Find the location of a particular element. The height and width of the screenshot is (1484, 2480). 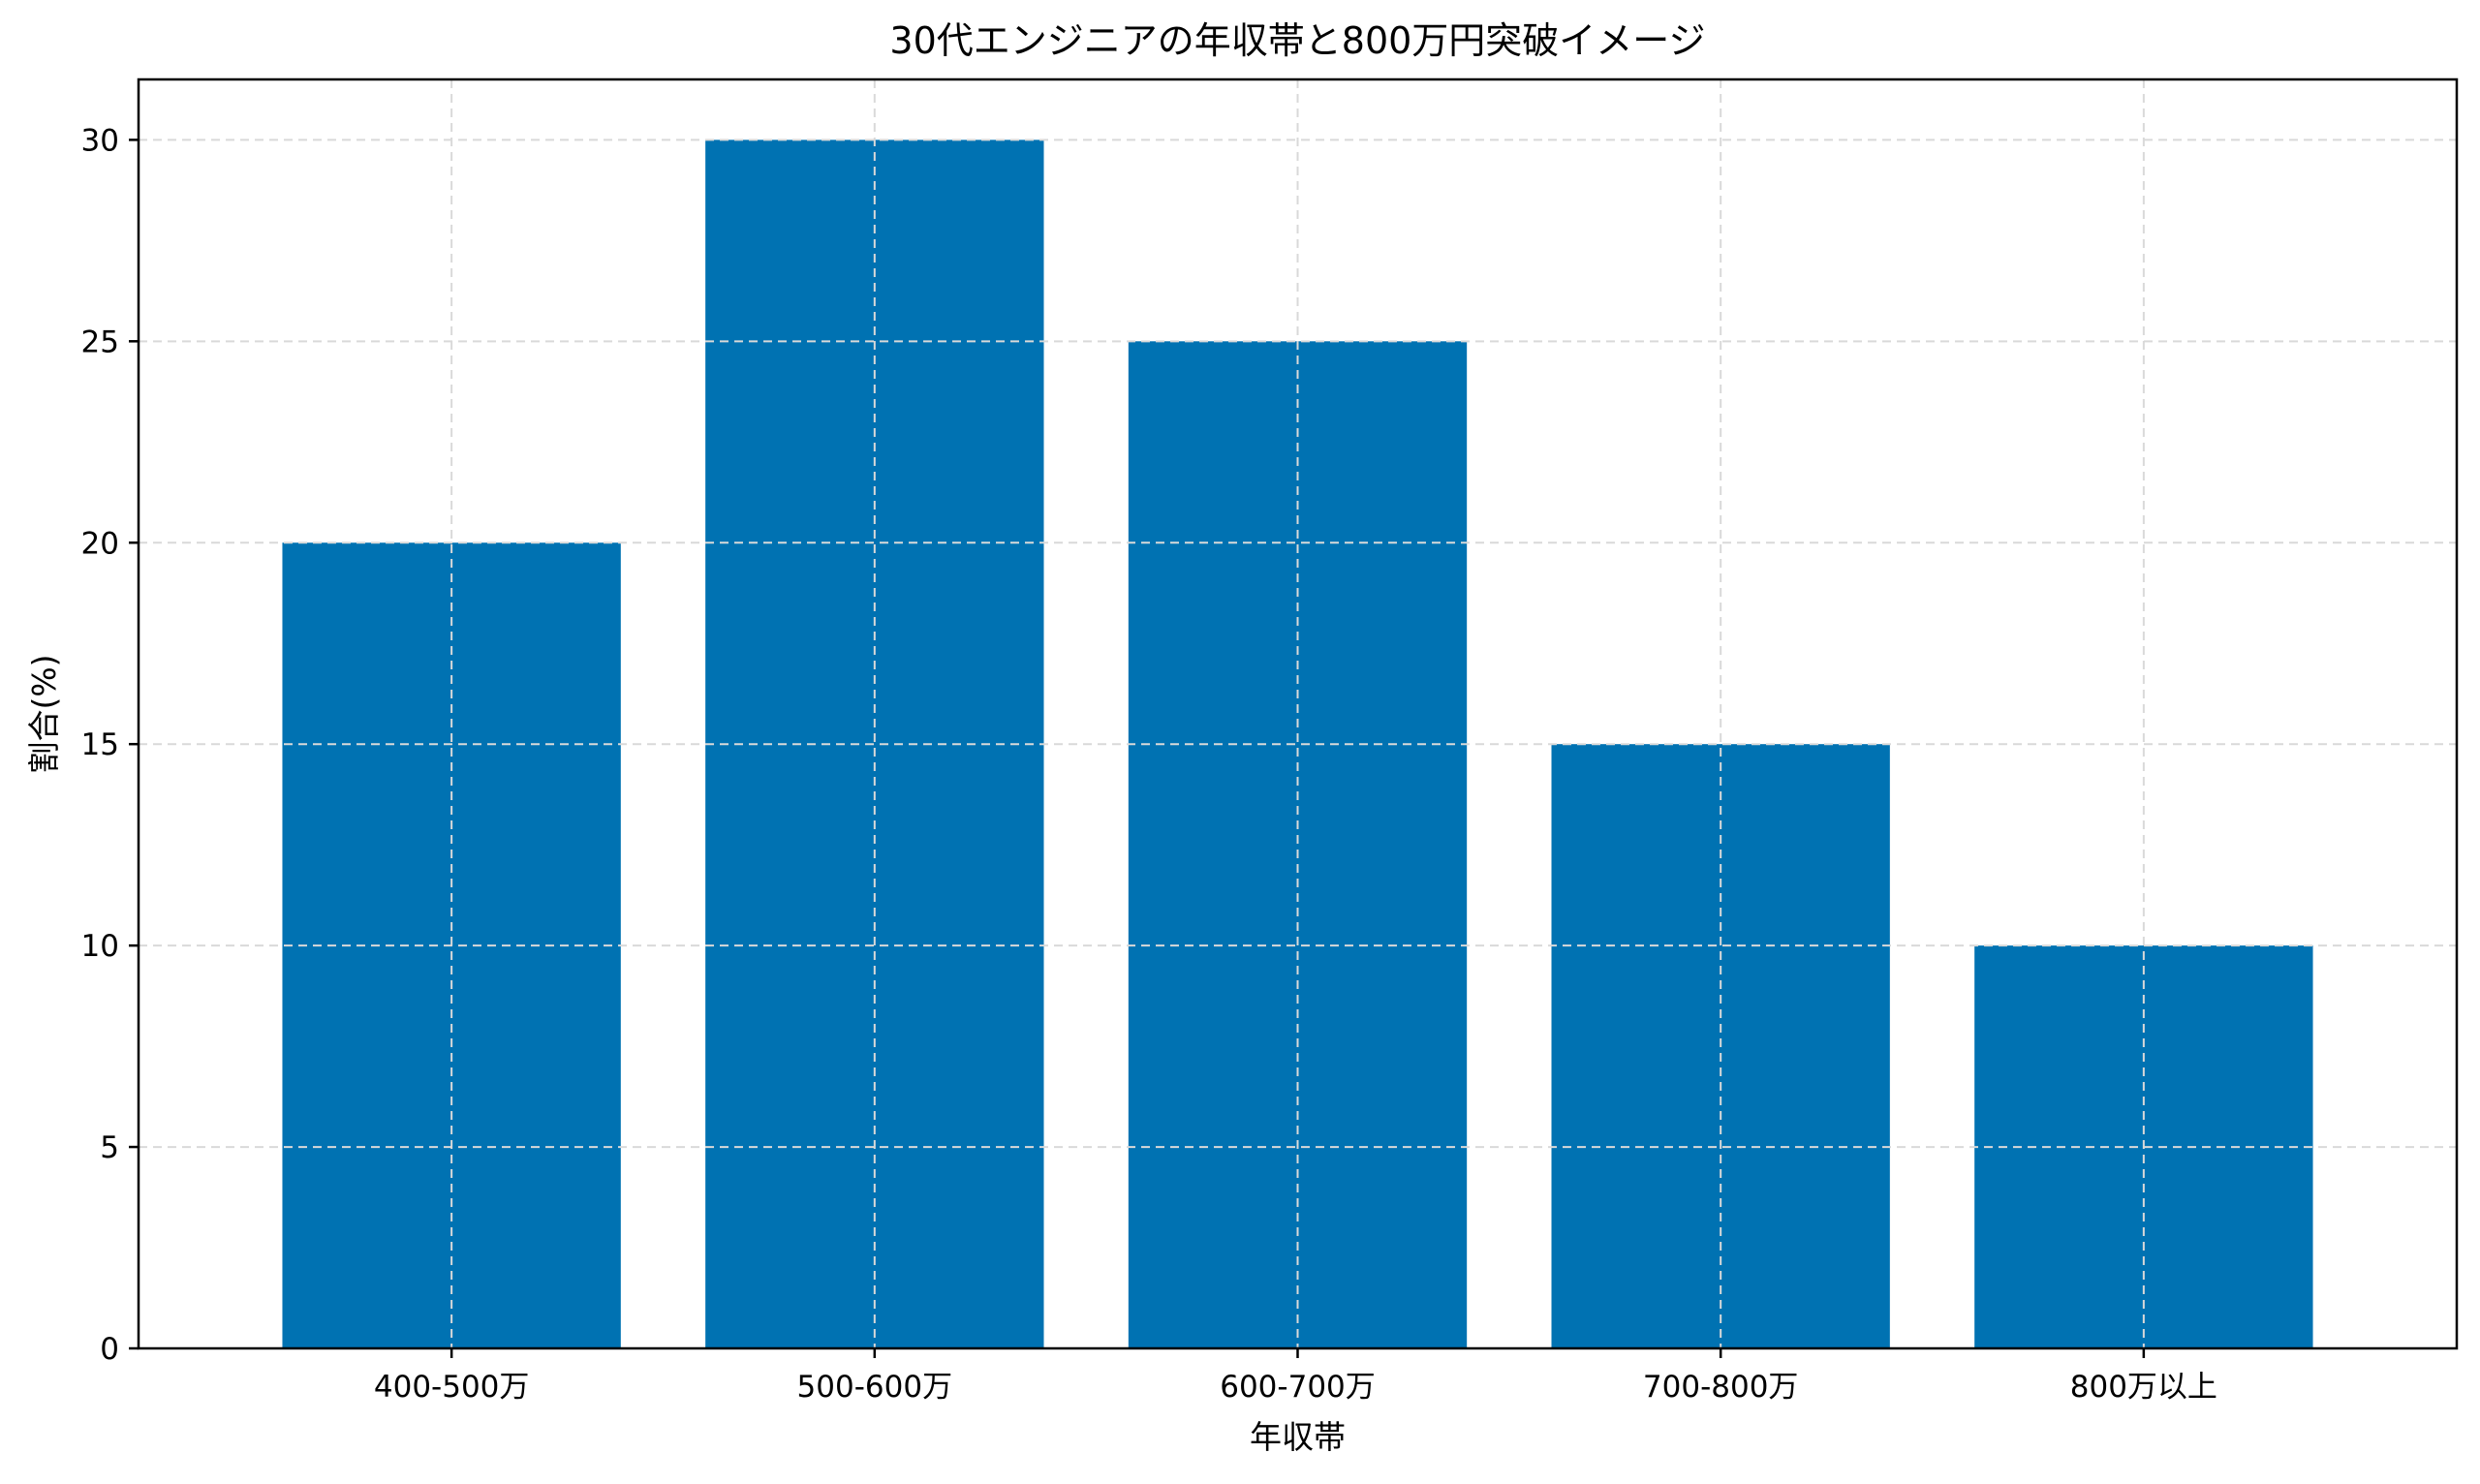

x-tick-label: 700-800万 is located at coordinates (1721, 1387).